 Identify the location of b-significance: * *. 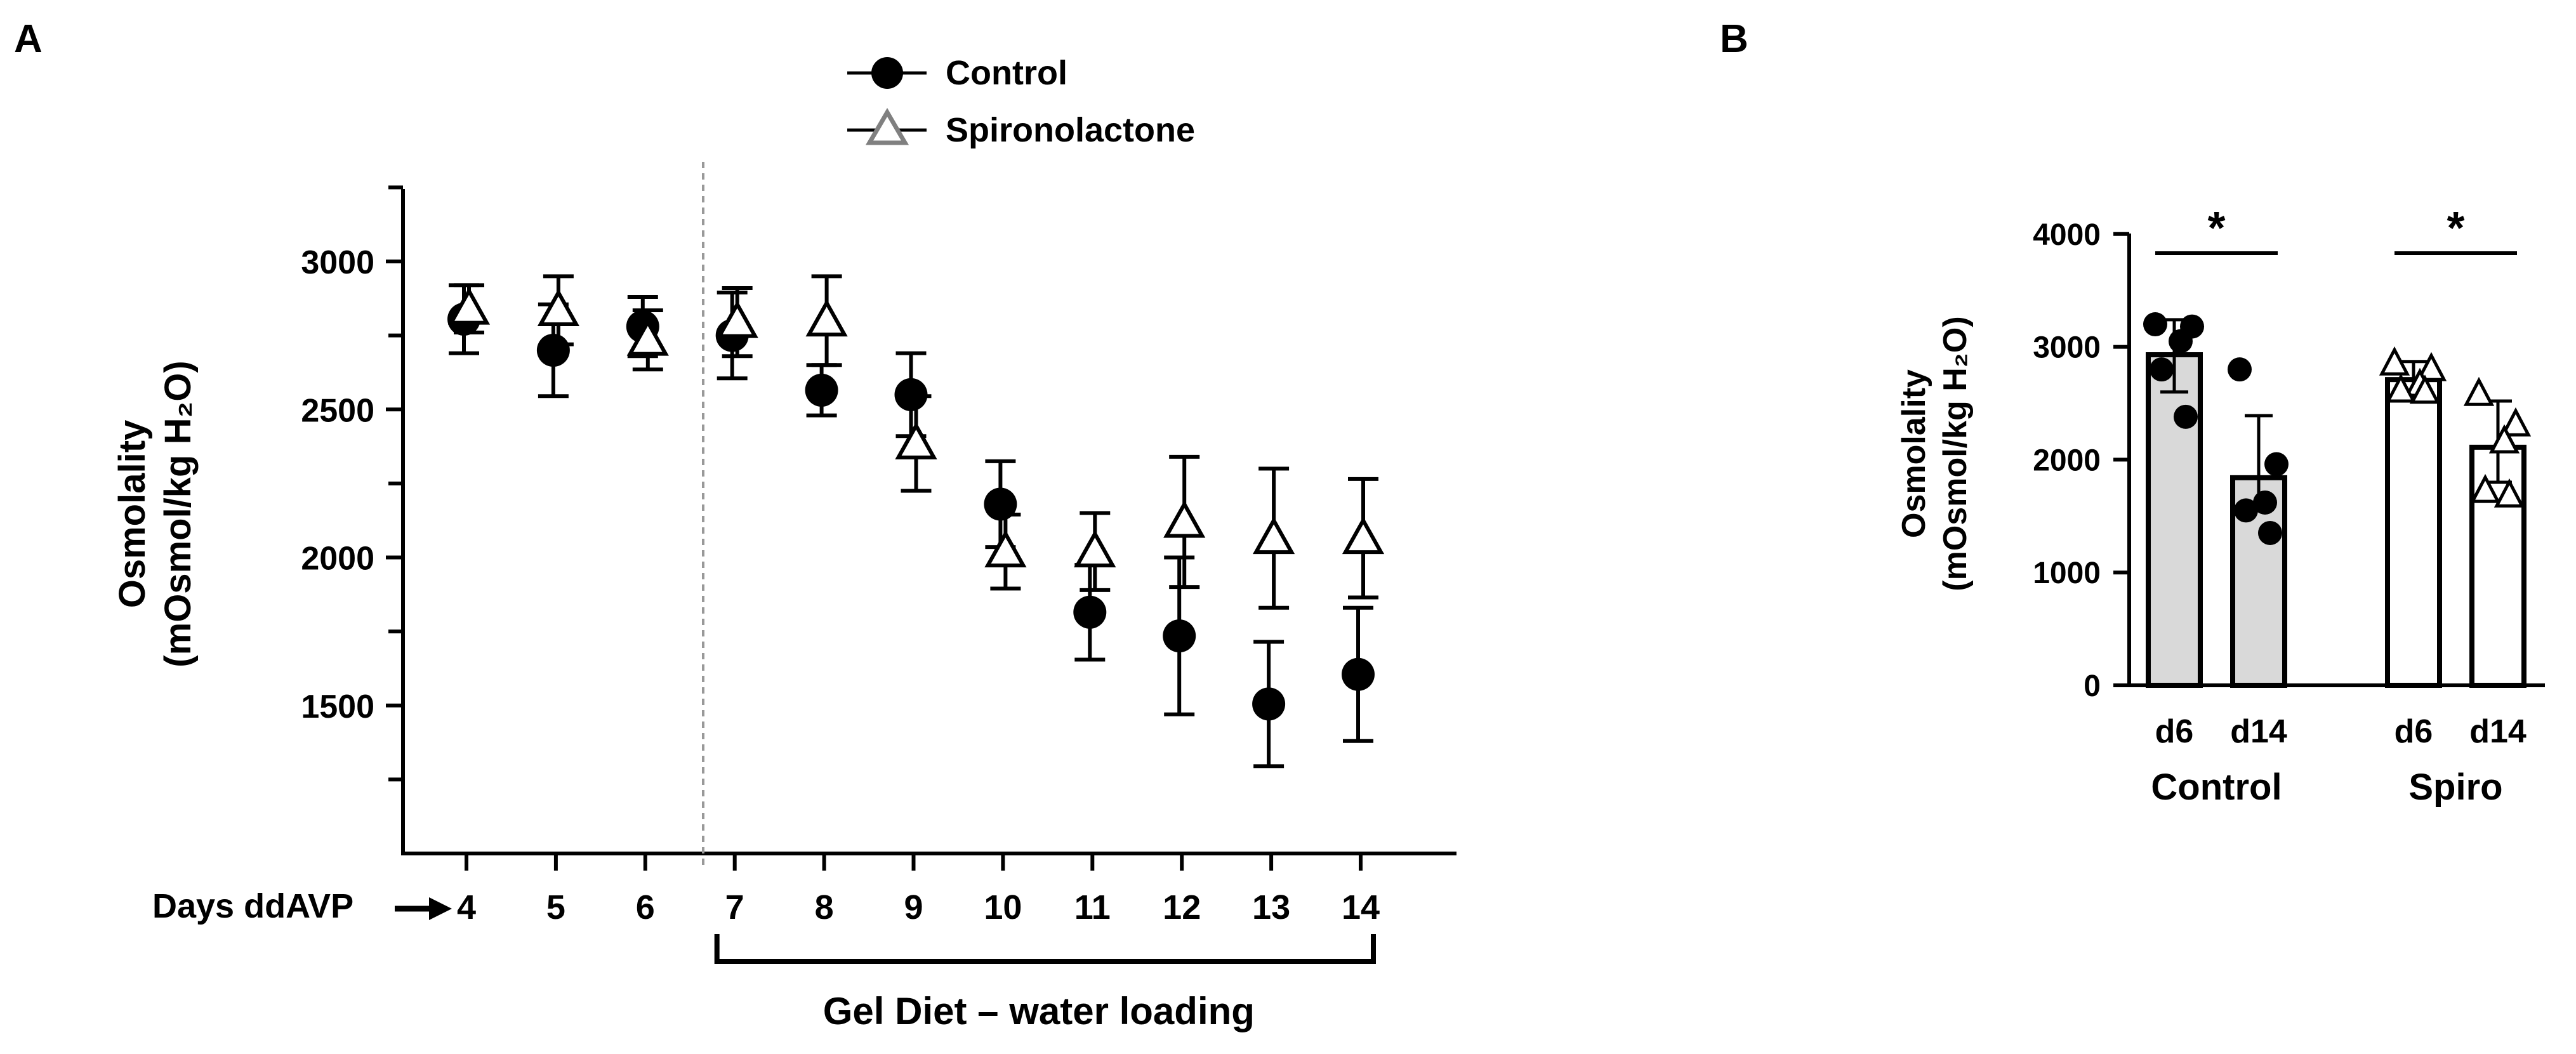
(2336, 229).